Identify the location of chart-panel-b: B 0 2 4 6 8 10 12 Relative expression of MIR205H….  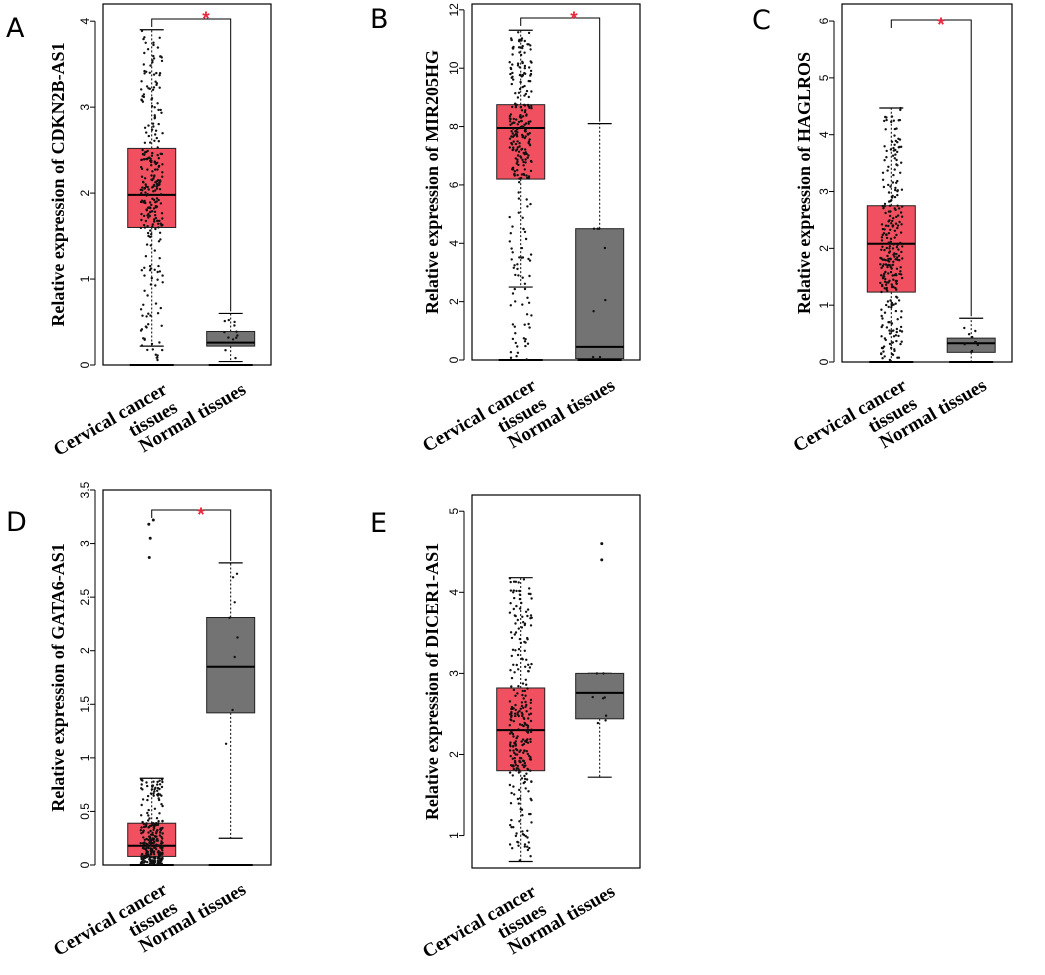
(505, 230).